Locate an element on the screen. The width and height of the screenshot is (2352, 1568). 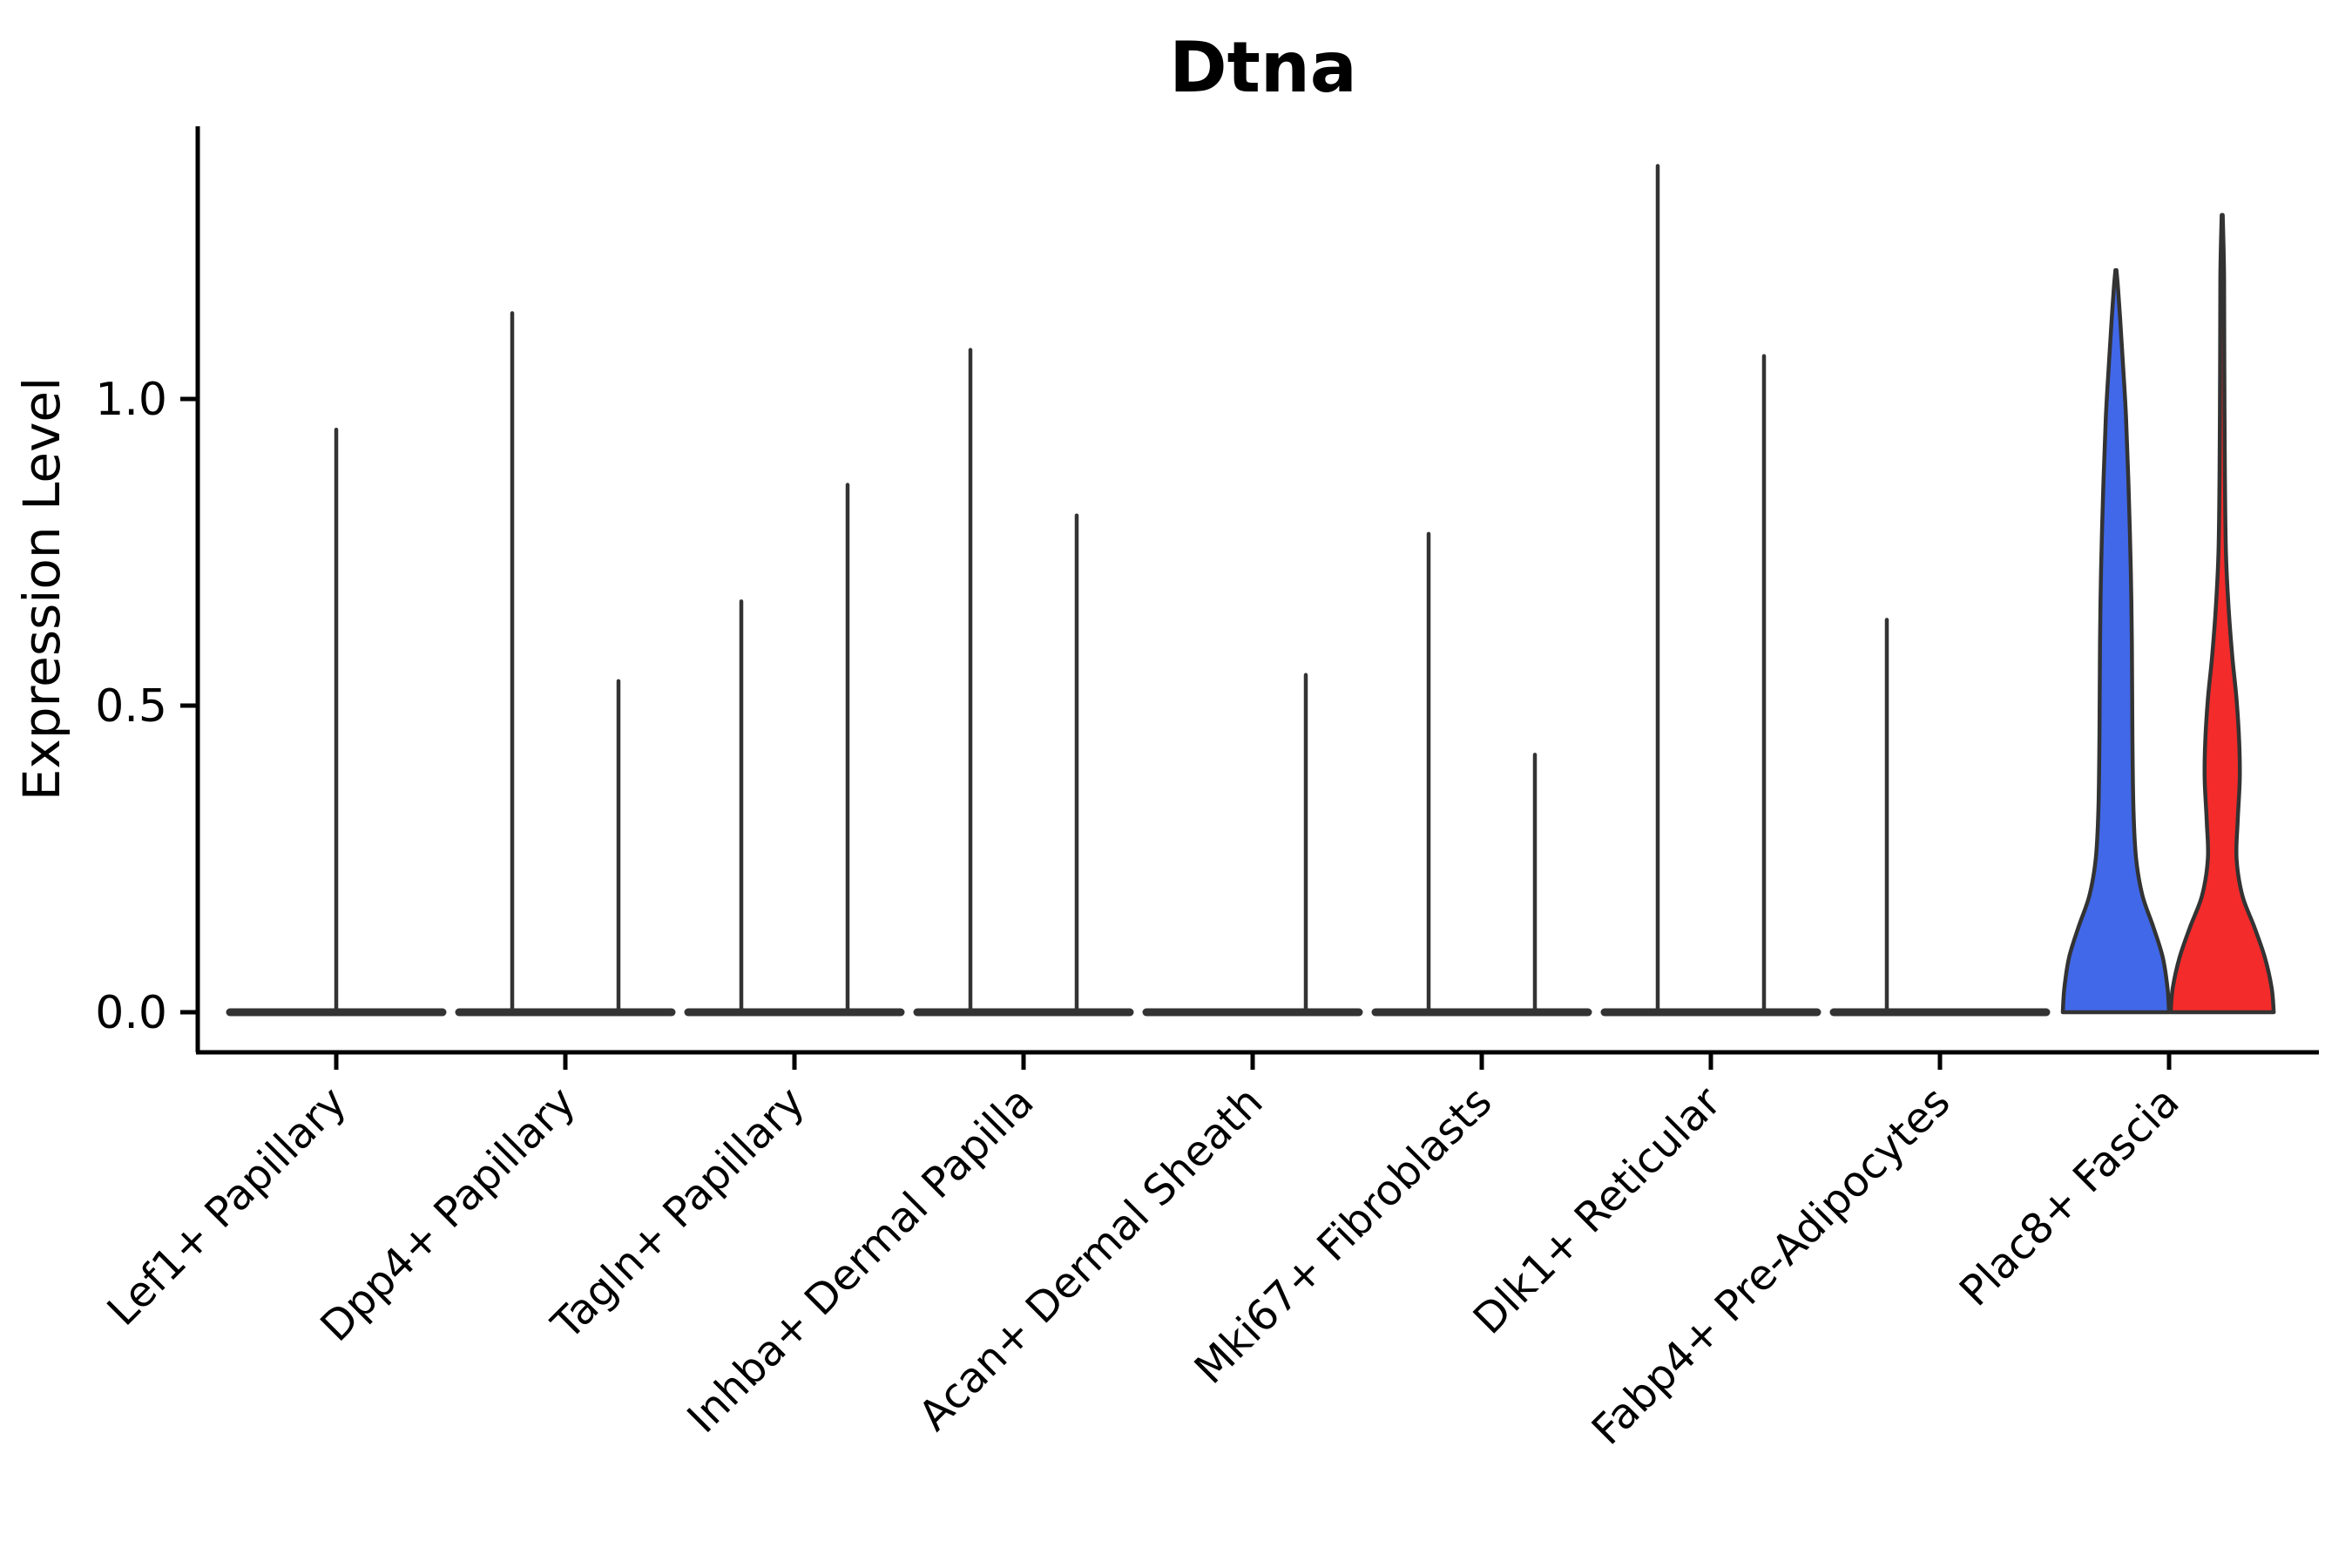
x-tick-label: Plac8+ Fascia is located at coordinates (2069, 1197).